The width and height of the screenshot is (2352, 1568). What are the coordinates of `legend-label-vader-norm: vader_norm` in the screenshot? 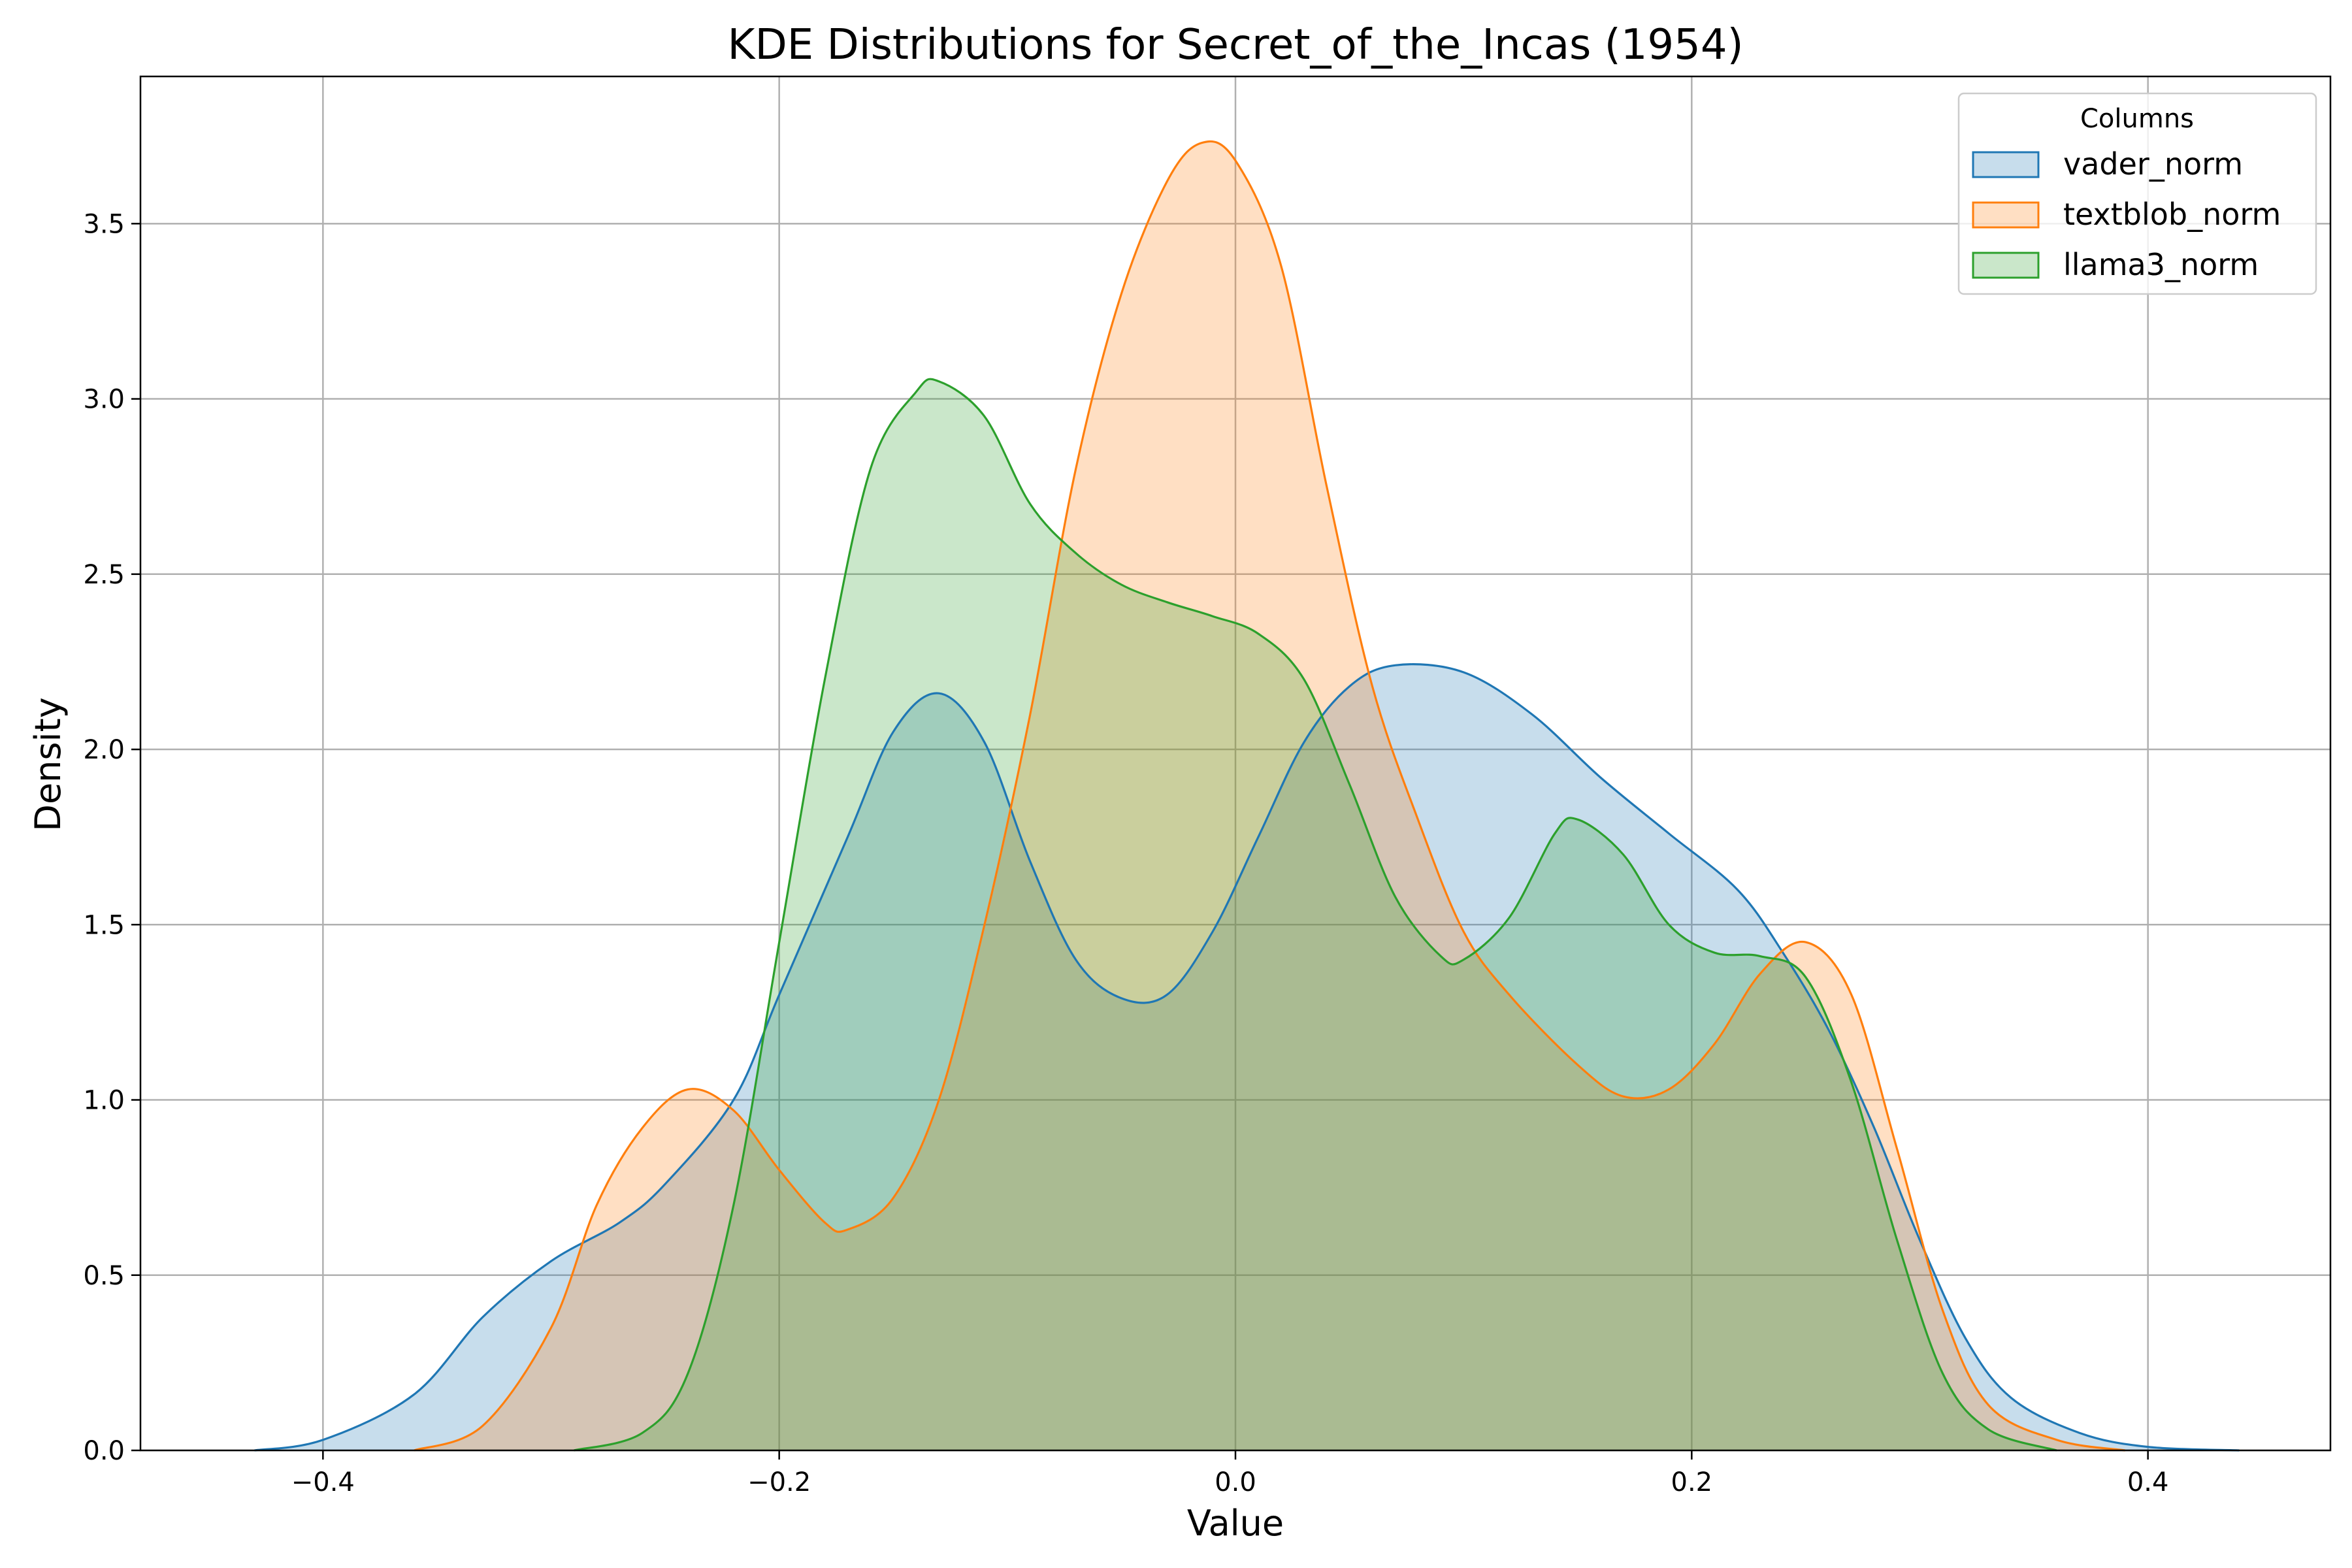 It's located at (2153, 164).